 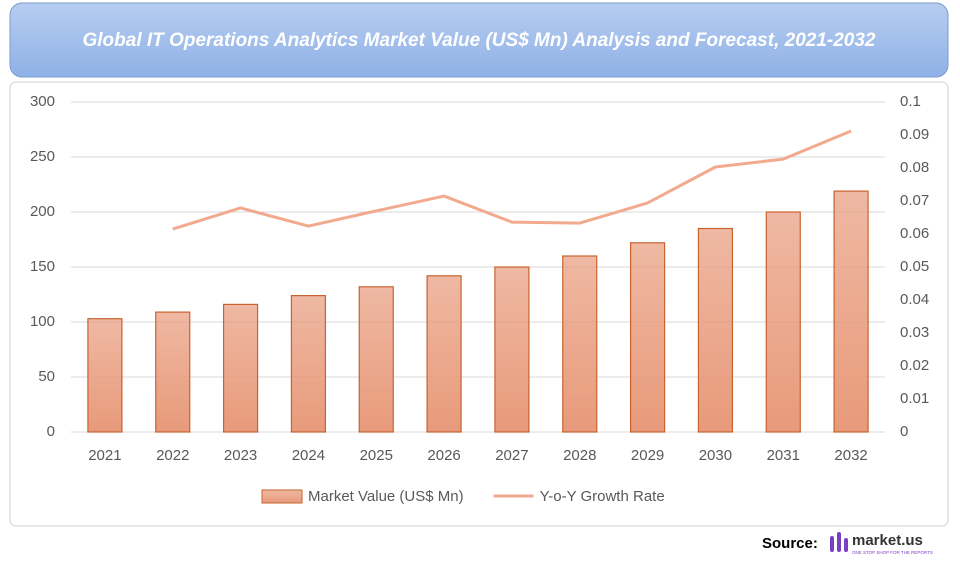 I want to click on legend-label: Market Value (US$ Mn), so click(x=386, y=496).